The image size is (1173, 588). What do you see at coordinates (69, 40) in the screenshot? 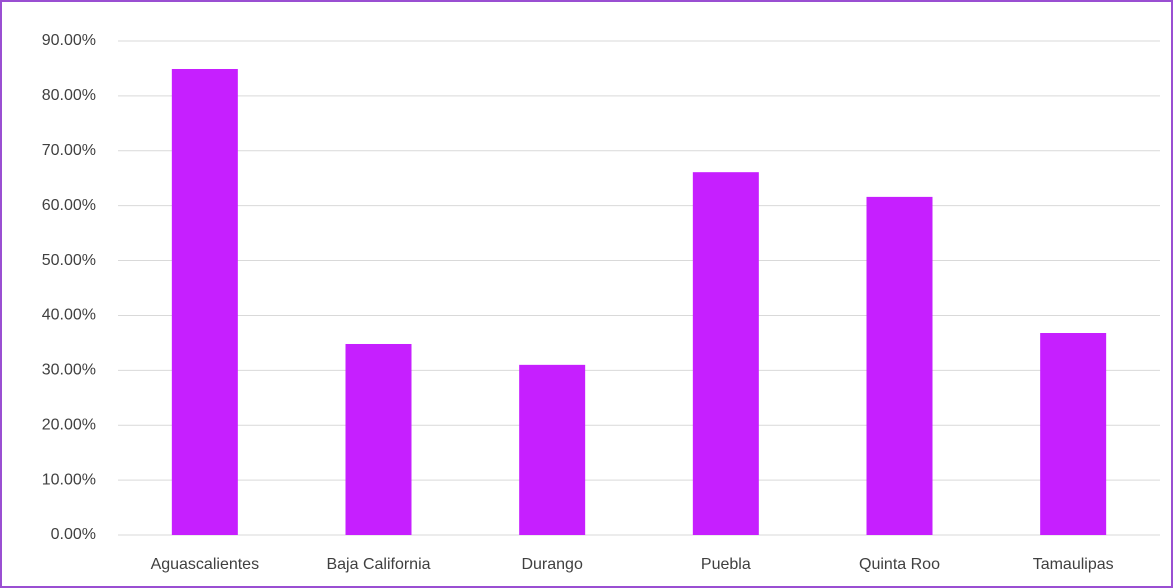
I see `y-tick-label: 90.00%` at bounding box center [69, 40].